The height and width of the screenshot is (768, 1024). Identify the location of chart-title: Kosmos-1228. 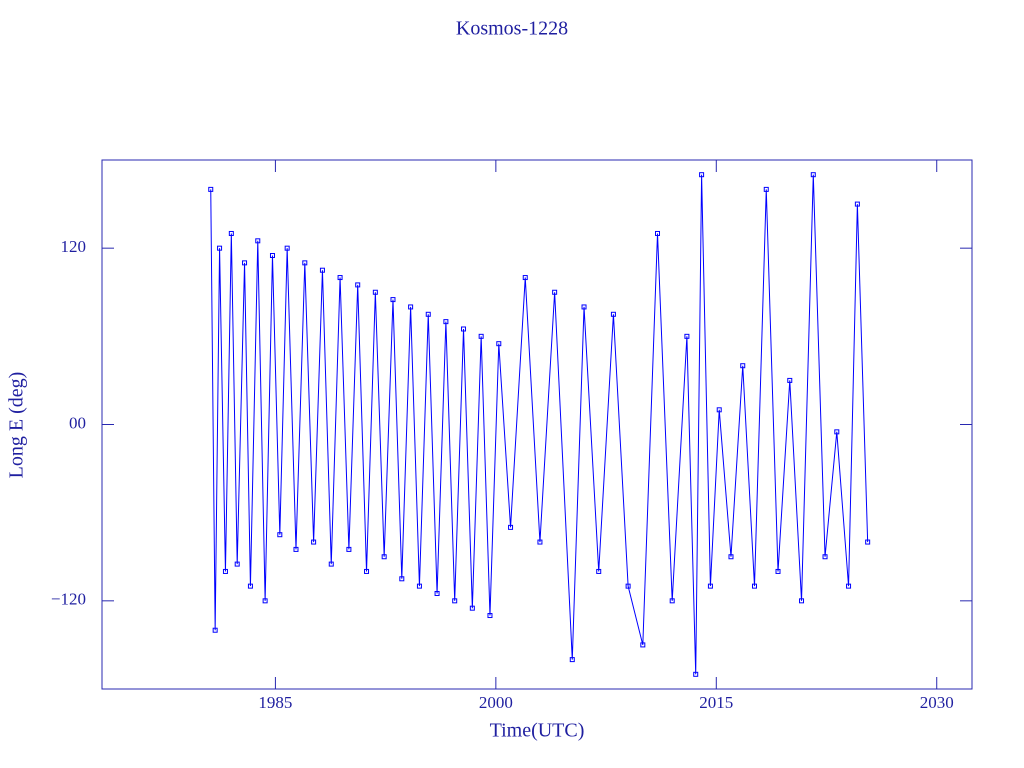
(512, 29).